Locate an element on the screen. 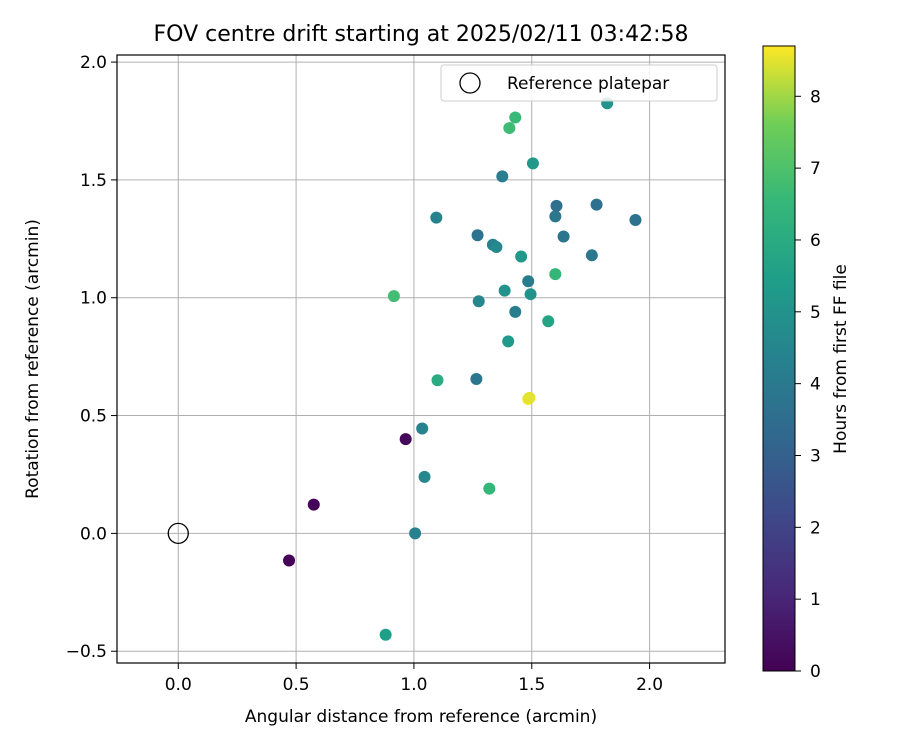 This screenshot has height=750, width=900. legend: Reference platepar is located at coordinates (579, 83).